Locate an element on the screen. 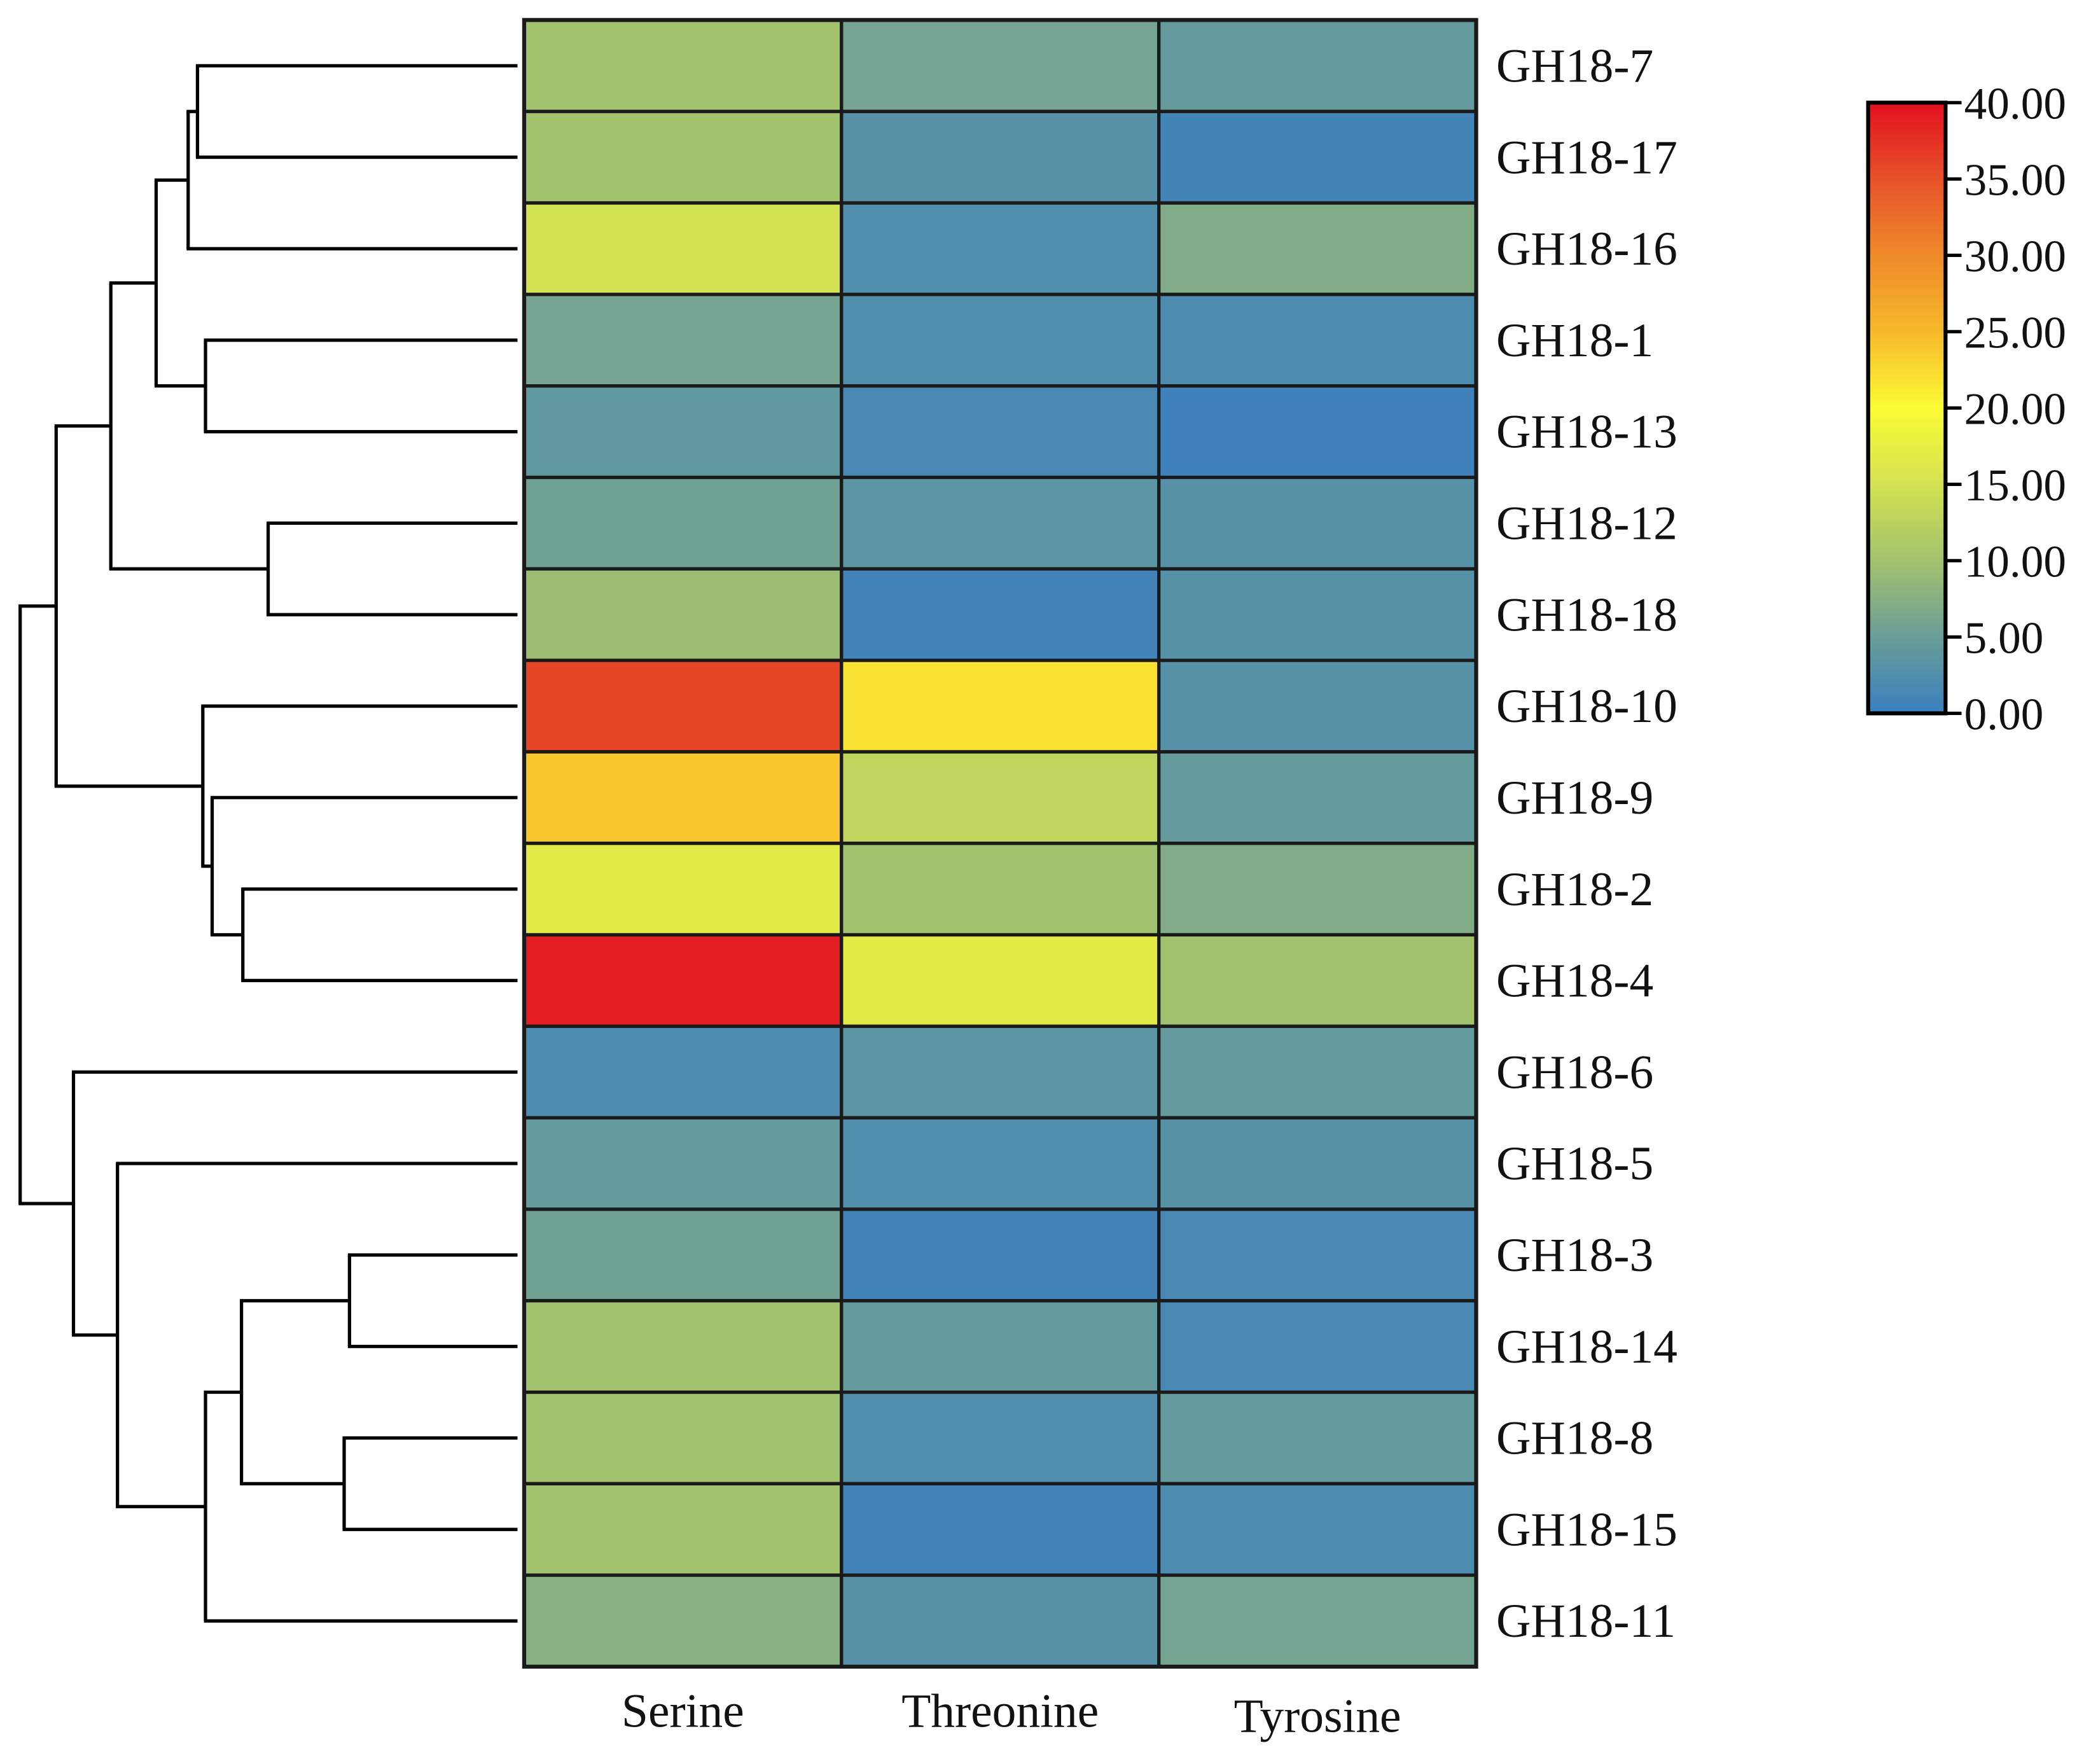 This screenshot has height=1764, width=2091. row-label: GH18-3 is located at coordinates (1574, 1256).